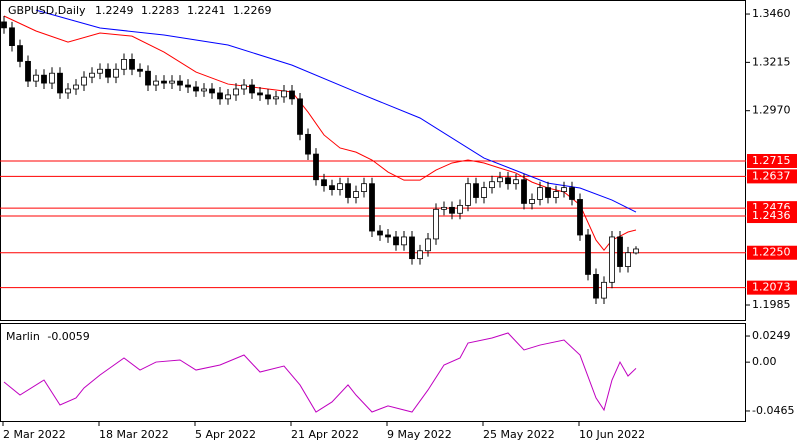 This screenshot has width=803, height=445. What do you see at coordinates (320, 372) in the screenshot?
I see `indicator-line` at bounding box center [320, 372].